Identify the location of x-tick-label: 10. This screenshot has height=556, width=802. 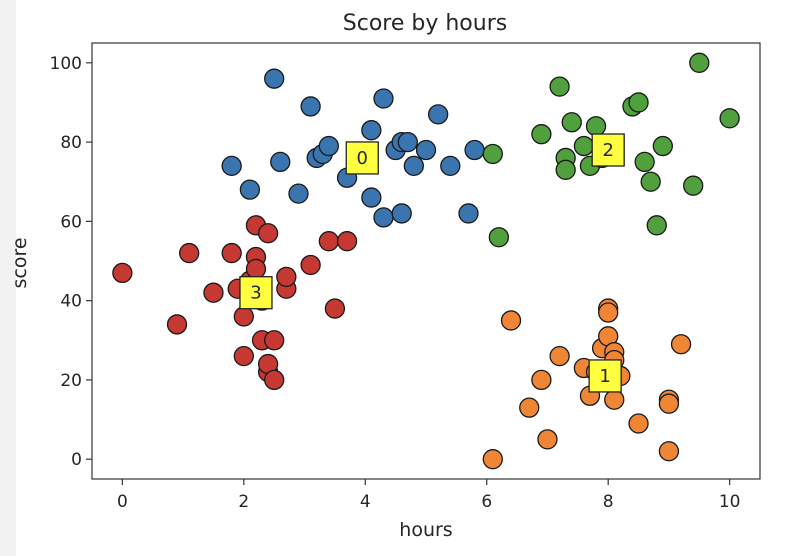
(730, 502).